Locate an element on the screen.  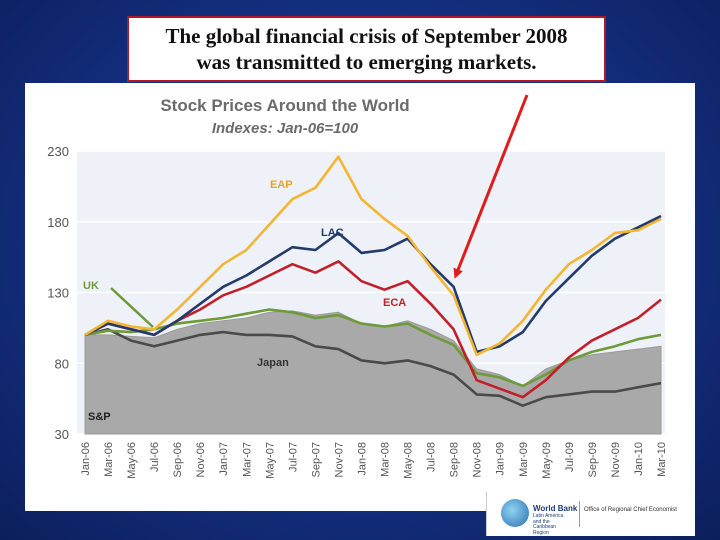
y-tick-label: 180 is located at coordinates (58, 222).